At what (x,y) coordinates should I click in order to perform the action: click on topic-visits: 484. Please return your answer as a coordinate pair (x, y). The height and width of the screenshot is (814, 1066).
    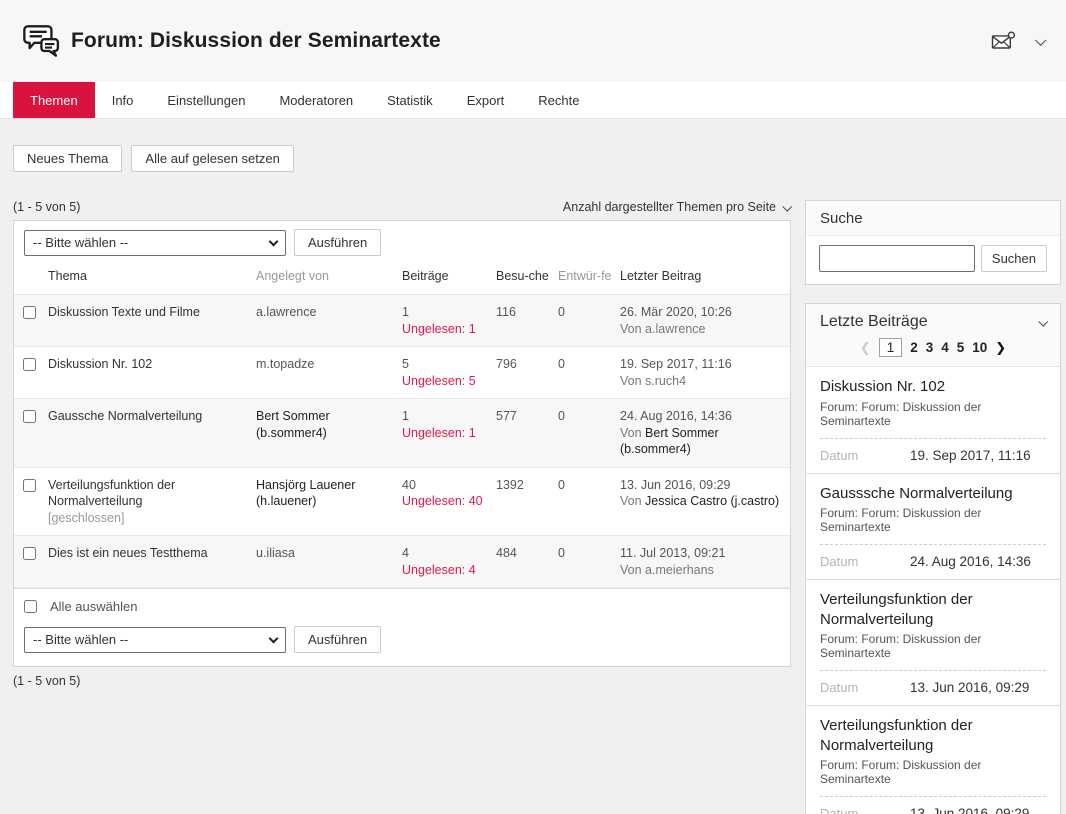
    Looking at the image, I should click on (506, 553).